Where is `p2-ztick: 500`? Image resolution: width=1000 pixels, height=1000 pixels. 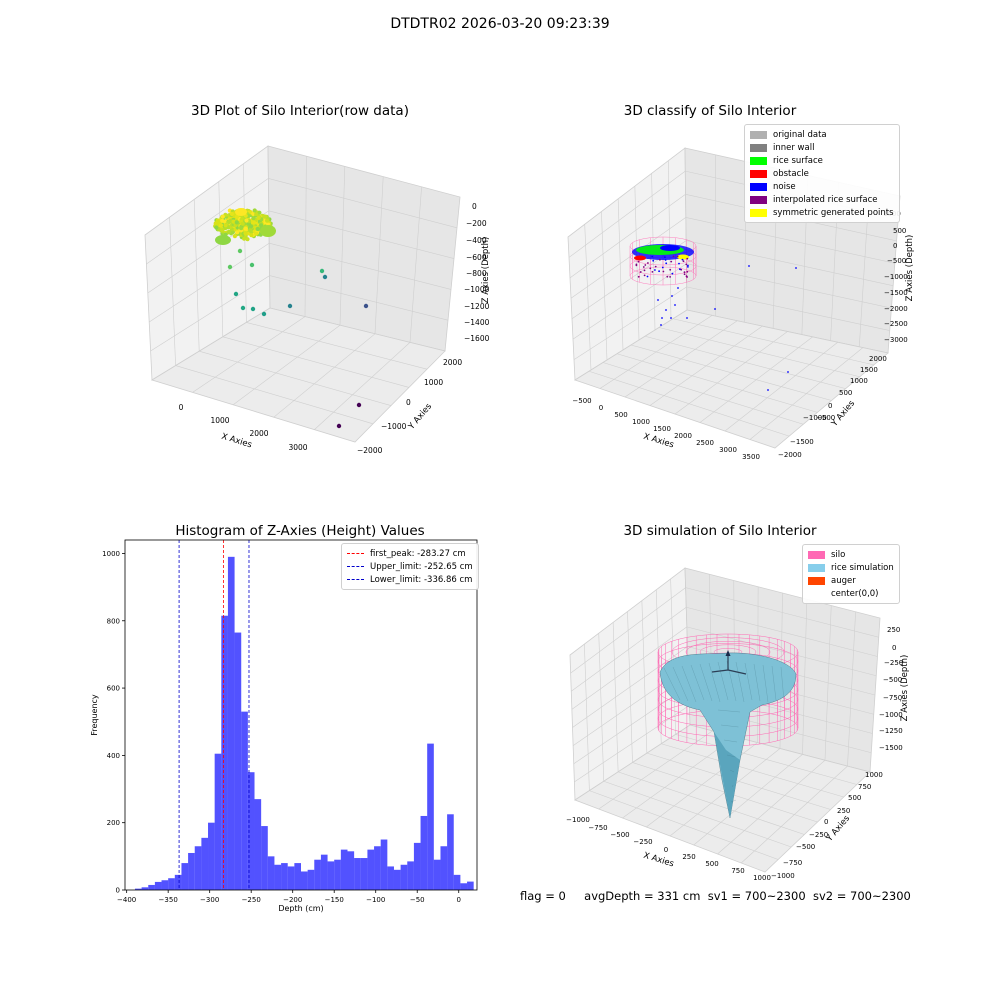 p2-ztick: 500 is located at coordinates (899, 231).